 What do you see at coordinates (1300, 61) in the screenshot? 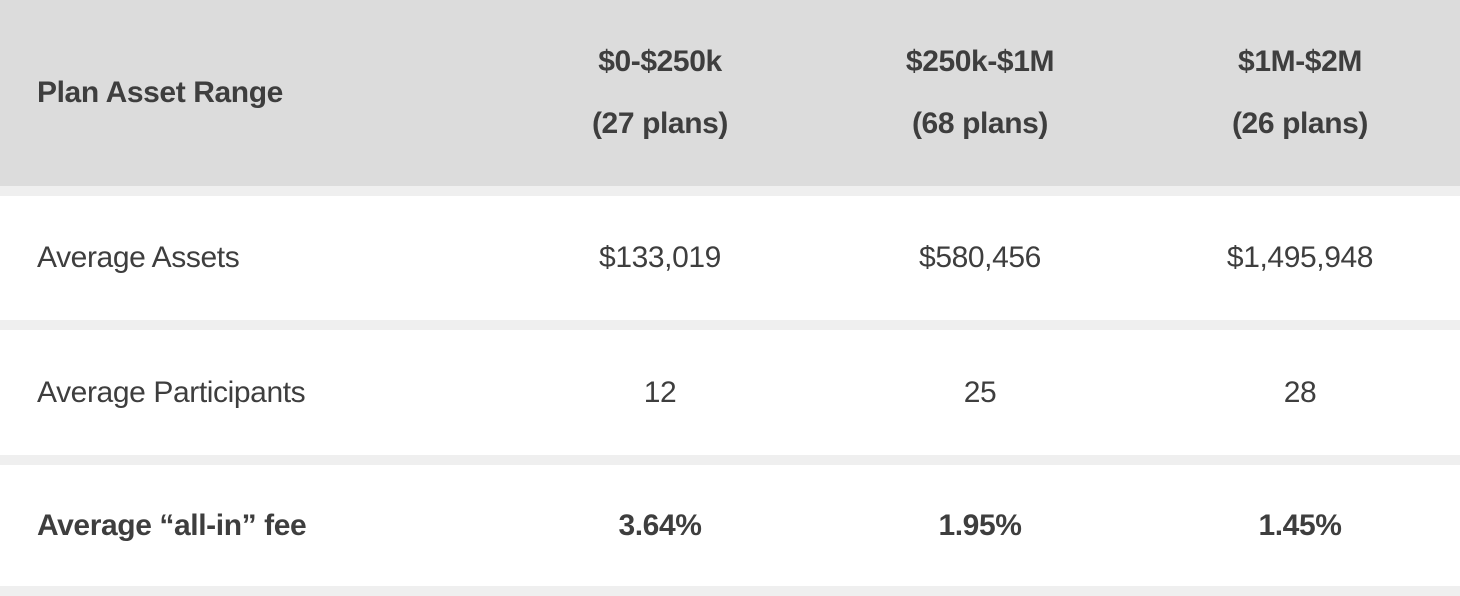
I see `column-header-range: $1M-$2M` at bounding box center [1300, 61].